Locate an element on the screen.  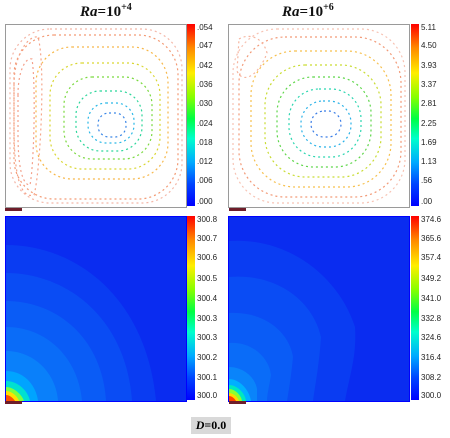
title-ra-1e6: Ra=10+6 is located at coordinates (308, 11).